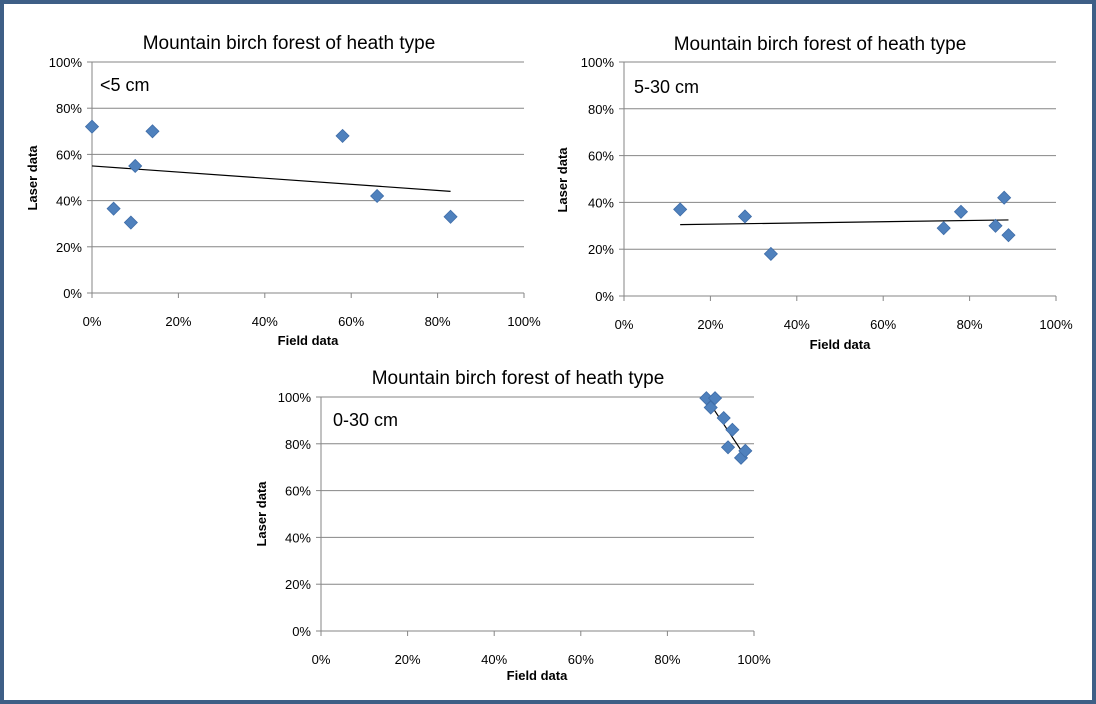  I want to click on depth-annotation: 5-30 cm, so click(666, 87).